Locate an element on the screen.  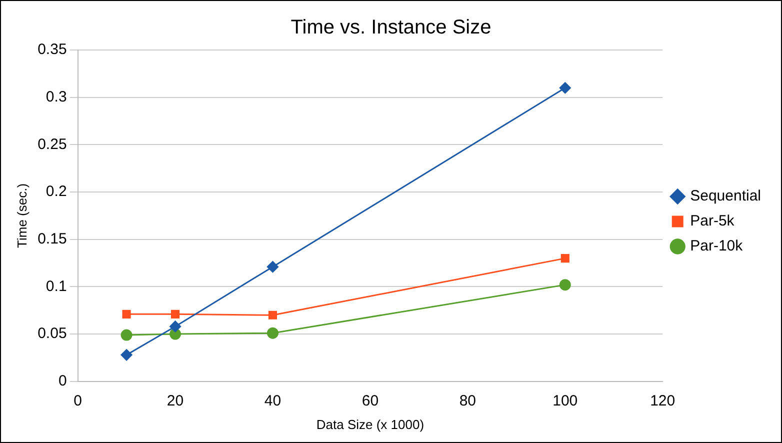
x-tick-label: 100 is located at coordinates (565, 401).